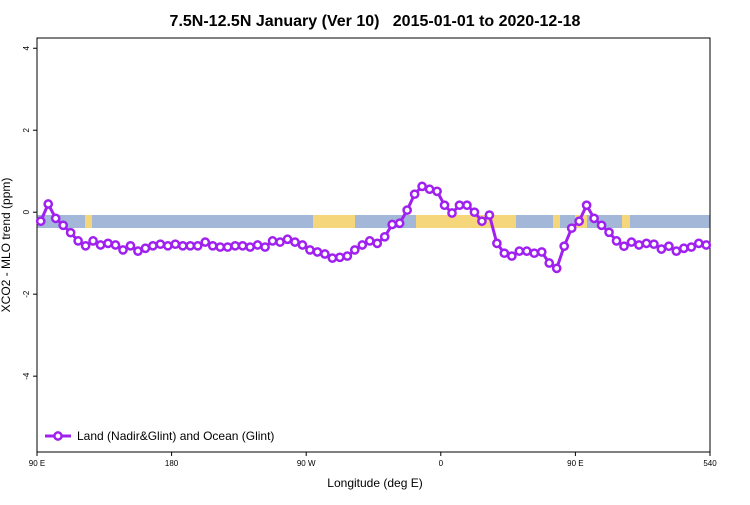 This screenshot has width=750, height=505. What do you see at coordinates (26, 376) in the screenshot?
I see `y-tick-label: -4` at bounding box center [26, 376].